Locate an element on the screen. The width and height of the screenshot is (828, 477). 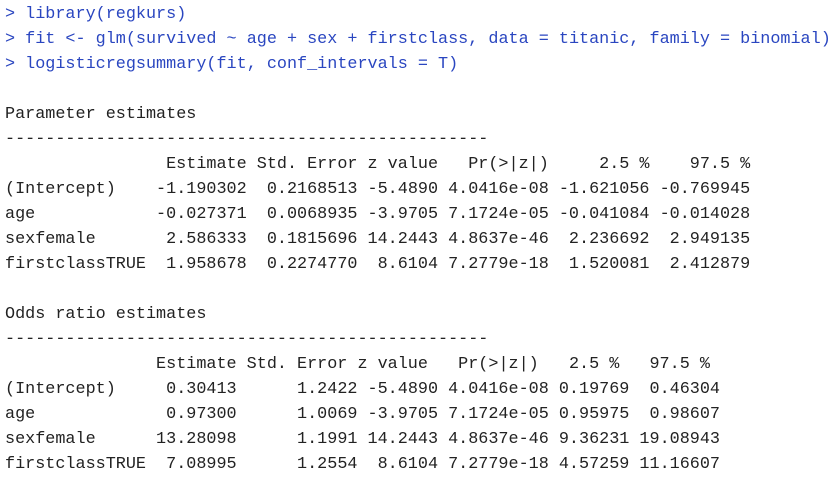
table-cell: 1.2554 is located at coordinates (327, 464).